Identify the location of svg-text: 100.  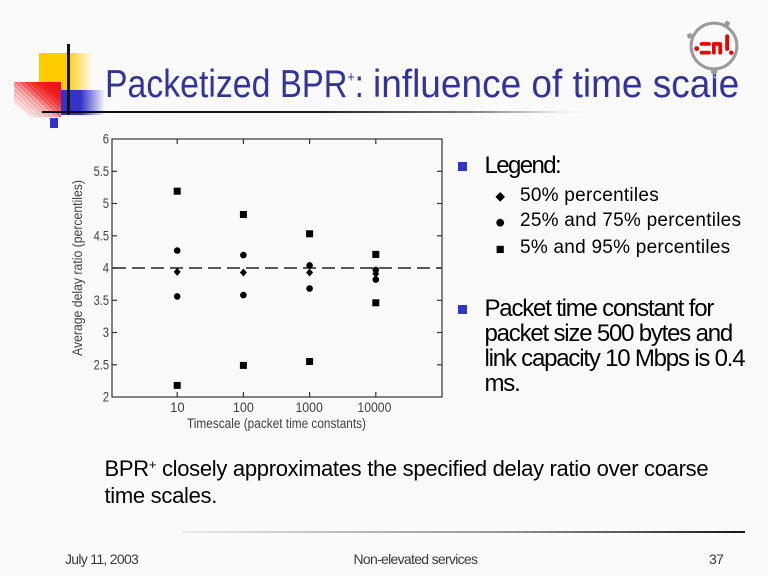
(243, 407).